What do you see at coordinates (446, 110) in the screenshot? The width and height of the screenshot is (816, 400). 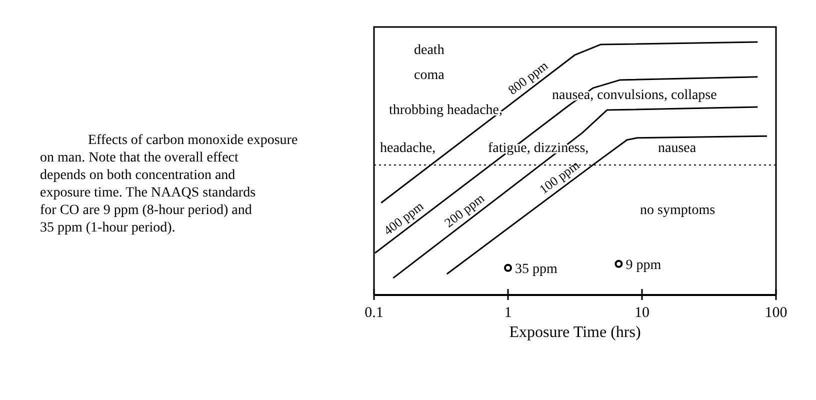 I see `annotation: throbbing headache,` at bounding box center [446, 110].